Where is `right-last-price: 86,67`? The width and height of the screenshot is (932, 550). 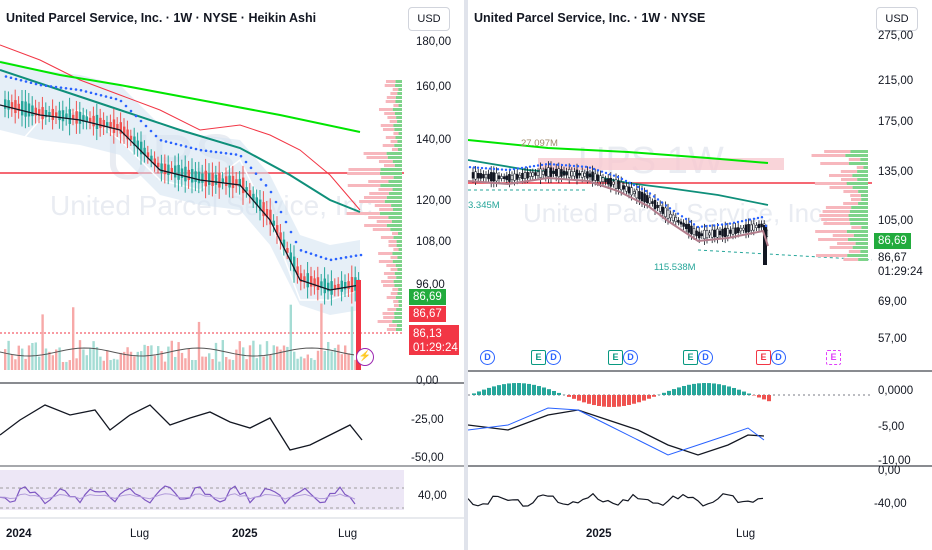
right-last-price: 86,67 is located at coordinates (892, 258).